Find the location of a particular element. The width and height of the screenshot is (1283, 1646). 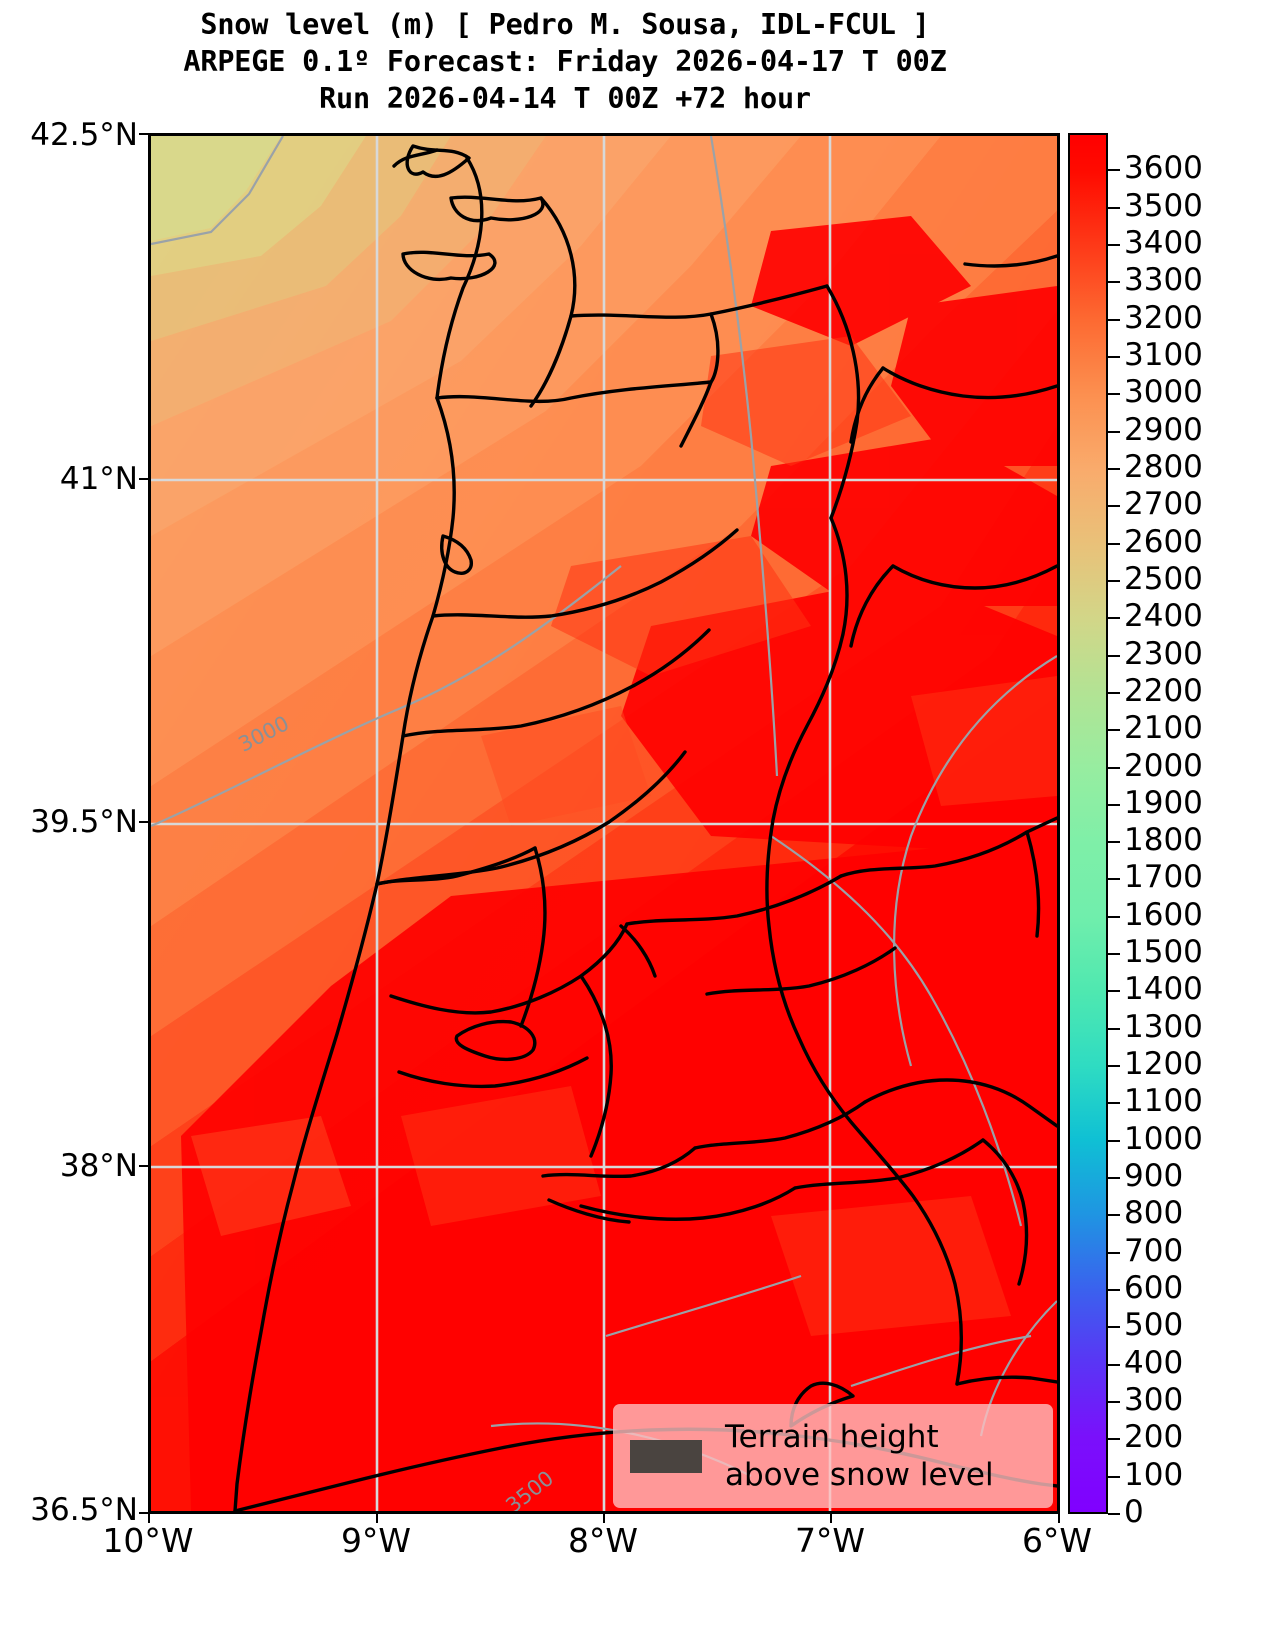

colorbar-tick-label: 1800 is located at coordinates (1163, 840).